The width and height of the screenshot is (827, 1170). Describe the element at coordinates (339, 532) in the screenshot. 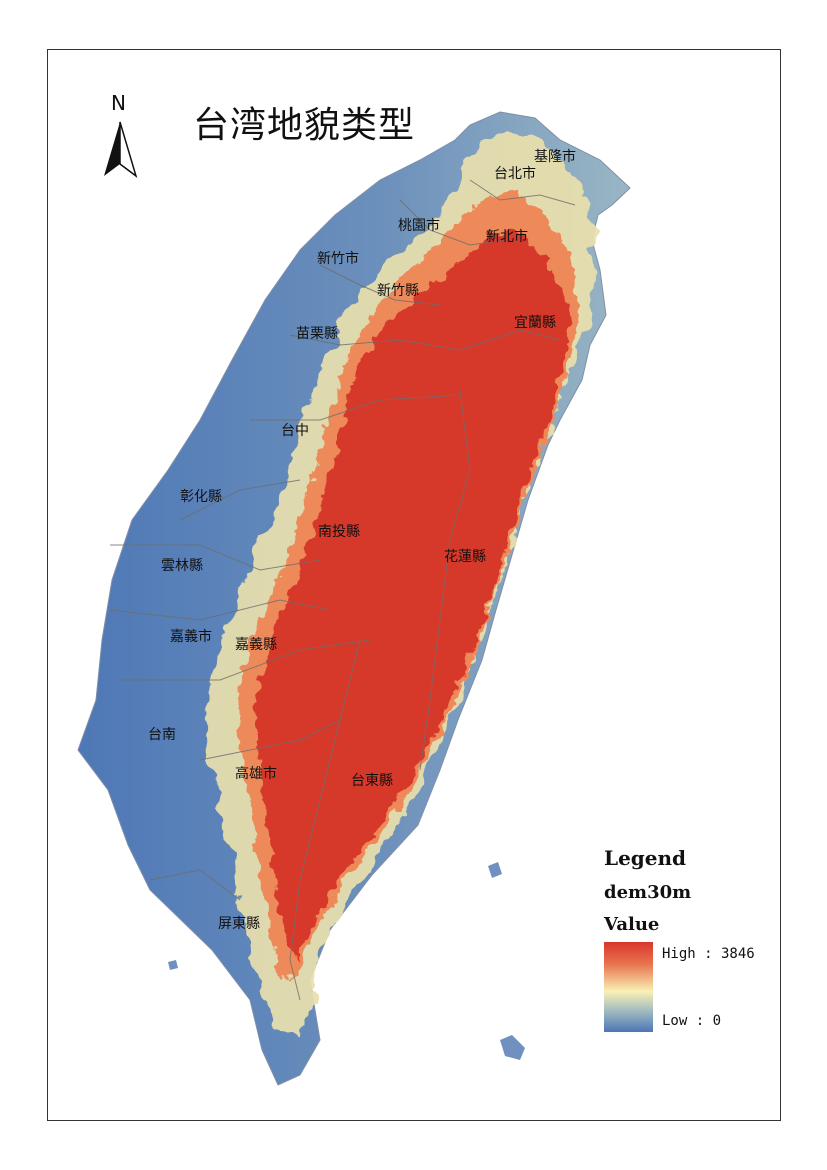

I see `city-label: 南投縣` at that location.